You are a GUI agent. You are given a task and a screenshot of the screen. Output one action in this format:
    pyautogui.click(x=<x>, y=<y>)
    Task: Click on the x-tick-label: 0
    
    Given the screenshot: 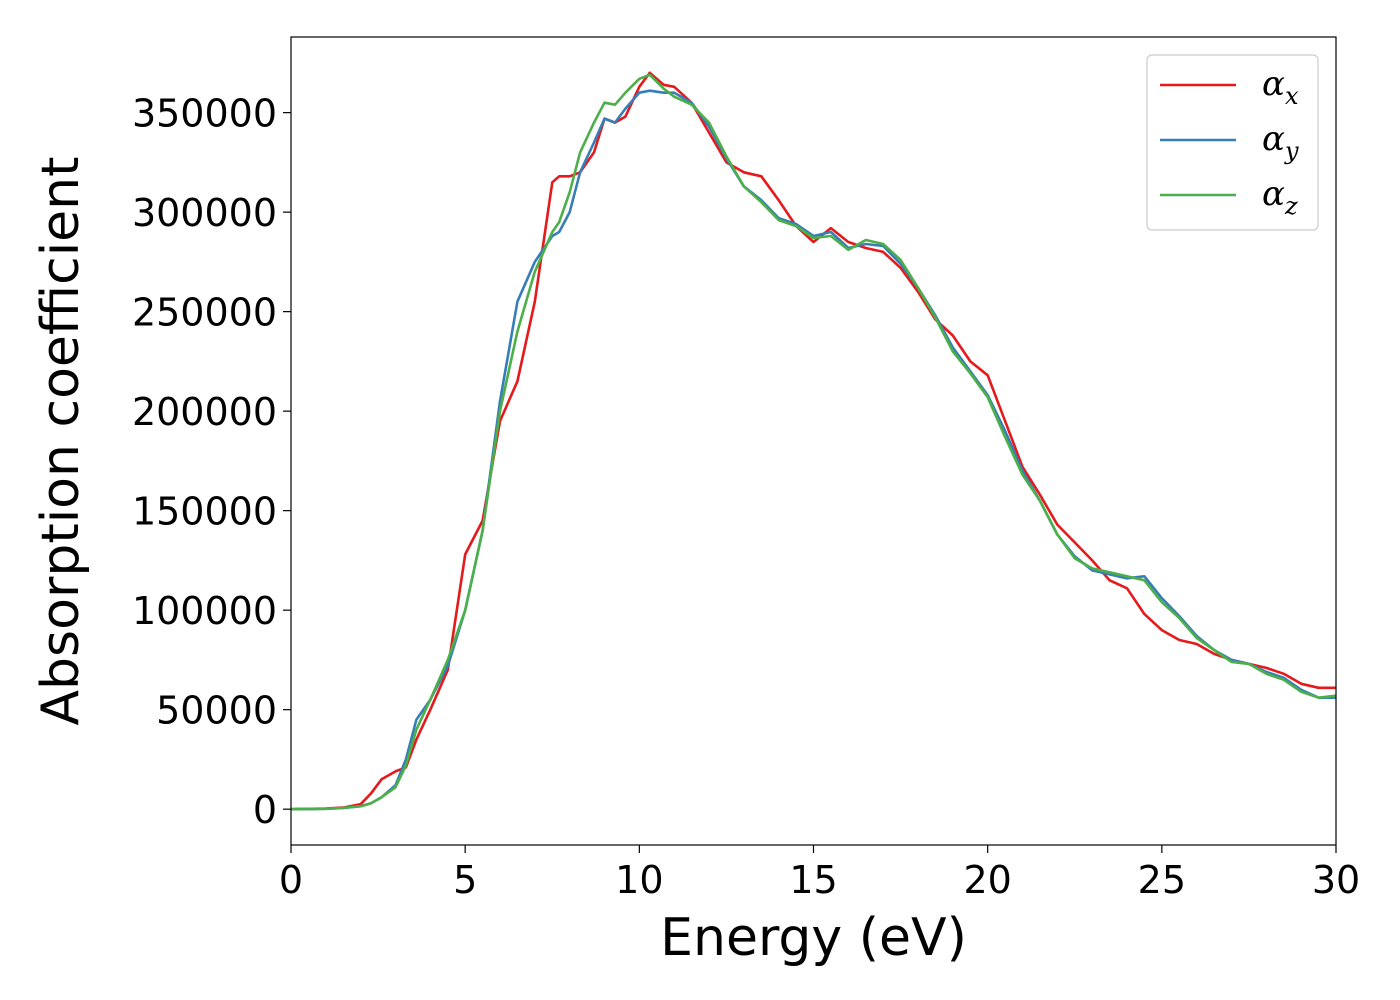 What is the action you would take?
    pyautogui.click(x=291, y=880)
    